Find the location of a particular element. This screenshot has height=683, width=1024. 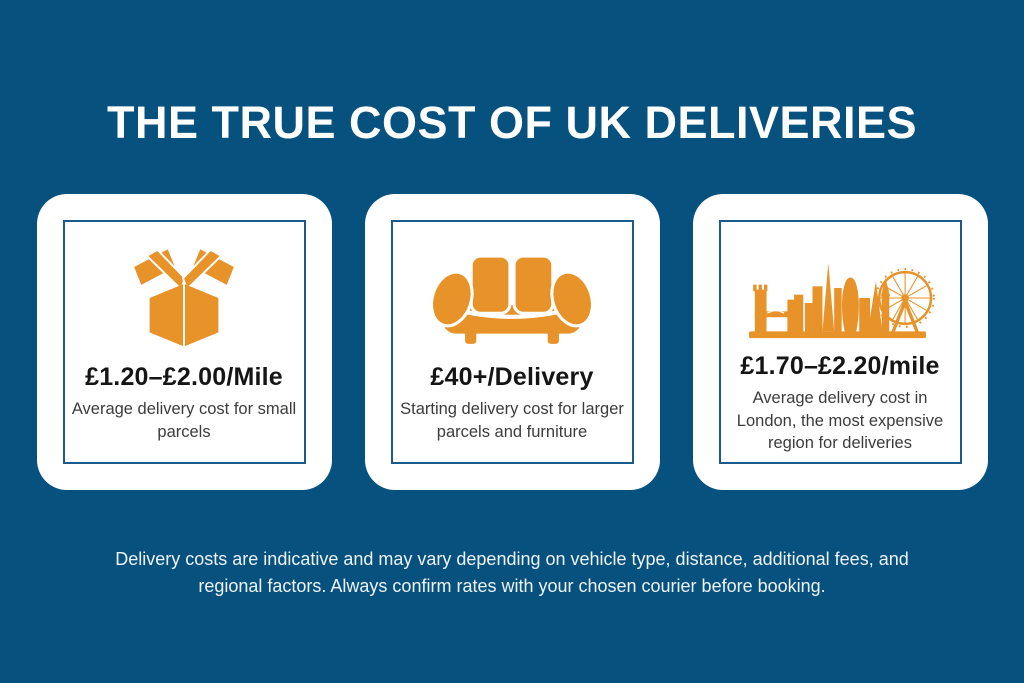

sofa-icon is located at coordinates (512, 296).